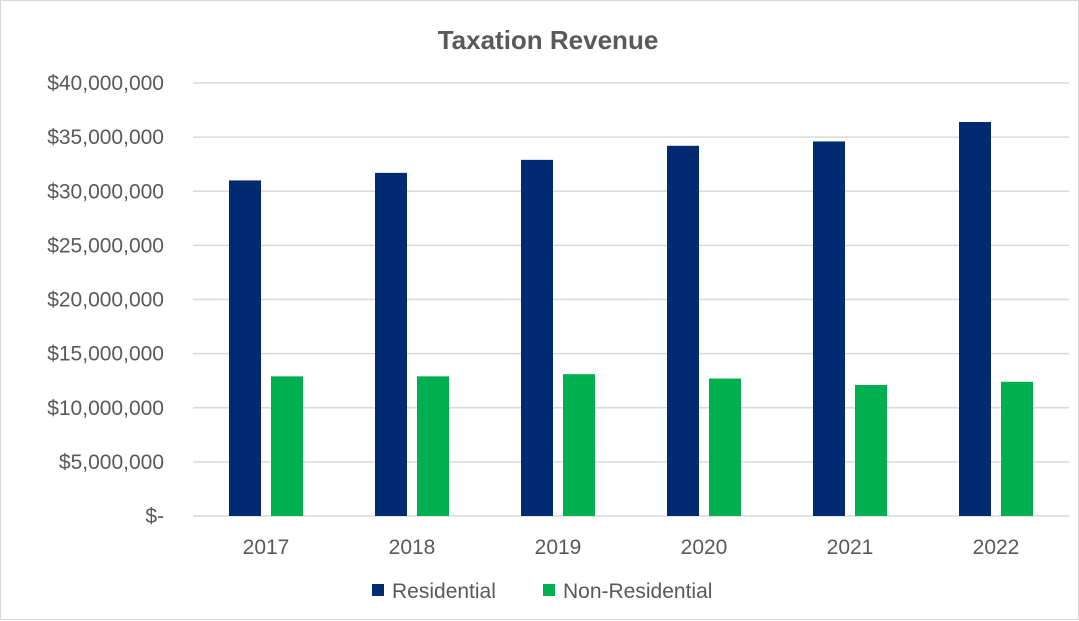 This screenshot has width=1079, height=621. I want to click on y-tick-label: $35,000,000, so click(105, 137).